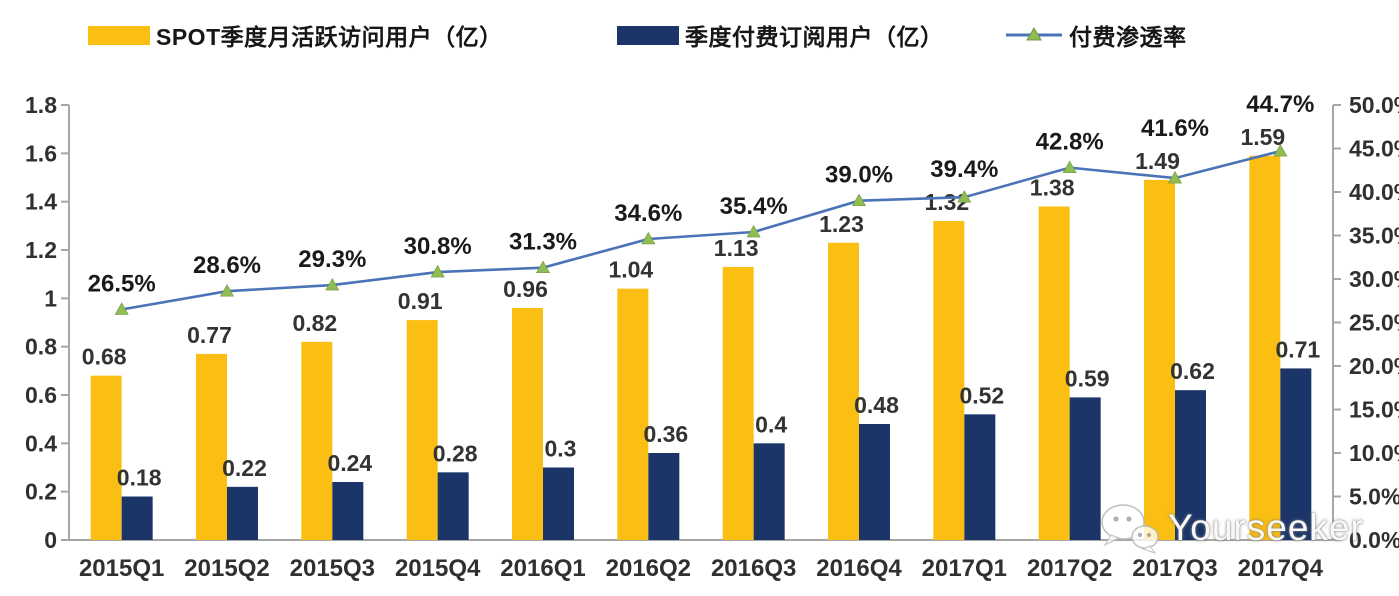 The image size is (1399, 596). I want to click on right-axis-tick-label: 20.0%, so click(1374, 366).